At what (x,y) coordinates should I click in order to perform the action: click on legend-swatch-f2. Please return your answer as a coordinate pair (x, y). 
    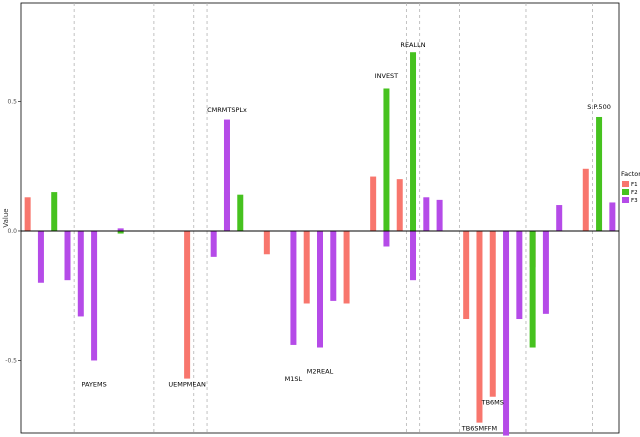
    Looking at the image, I should click on (625, 192).